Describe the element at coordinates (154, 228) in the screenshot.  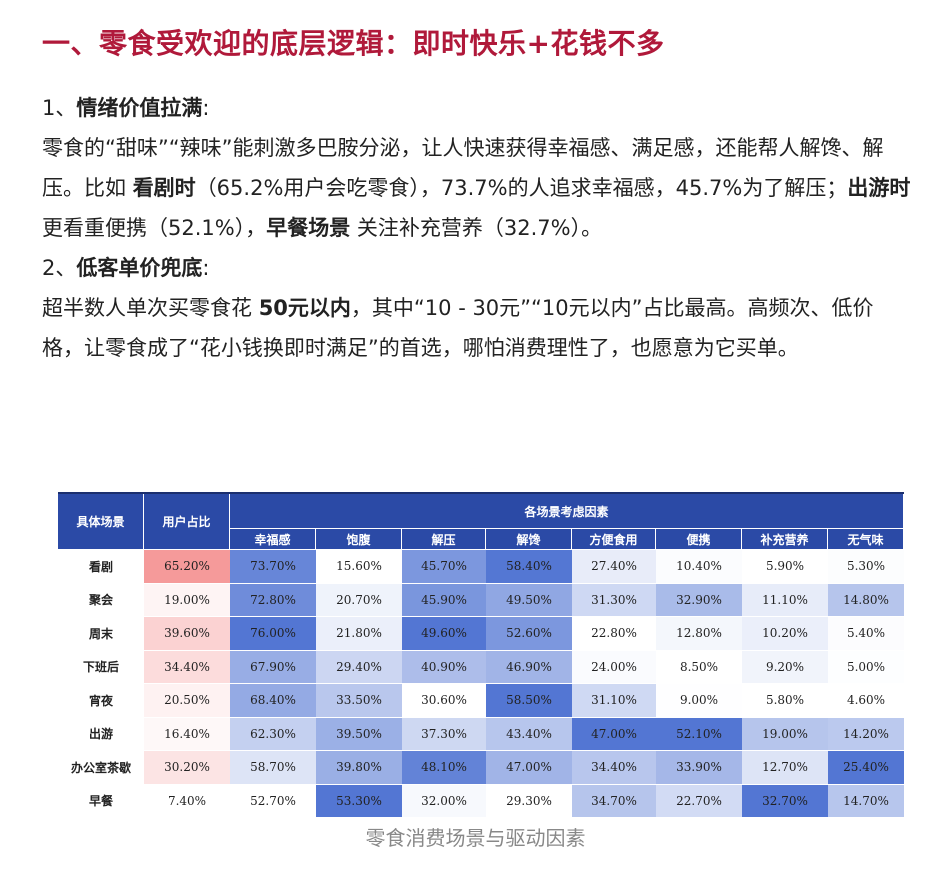
I see `section-1-text-run: 更看重便携（52.1%），` at that location.